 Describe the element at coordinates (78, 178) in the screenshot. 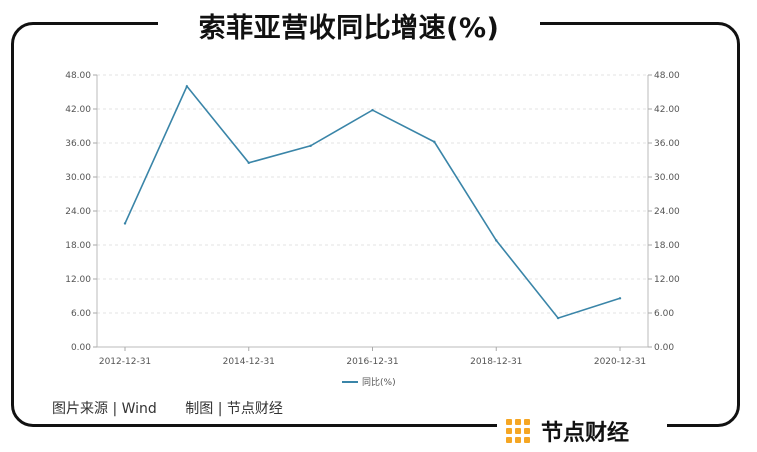

I see `y-tick-label-left: 30.00` at that location.